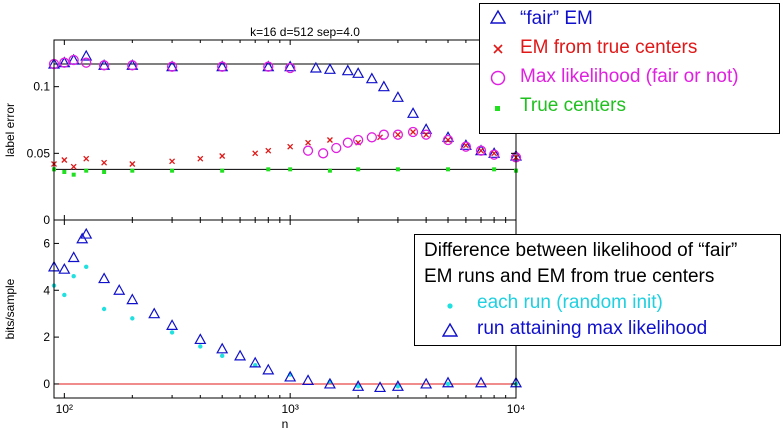 The width and height of the screenshot is (784, 439). Describe the element at coordinates (46, 243) in the screenshot. I see `y-tick-label: 6` at that location.